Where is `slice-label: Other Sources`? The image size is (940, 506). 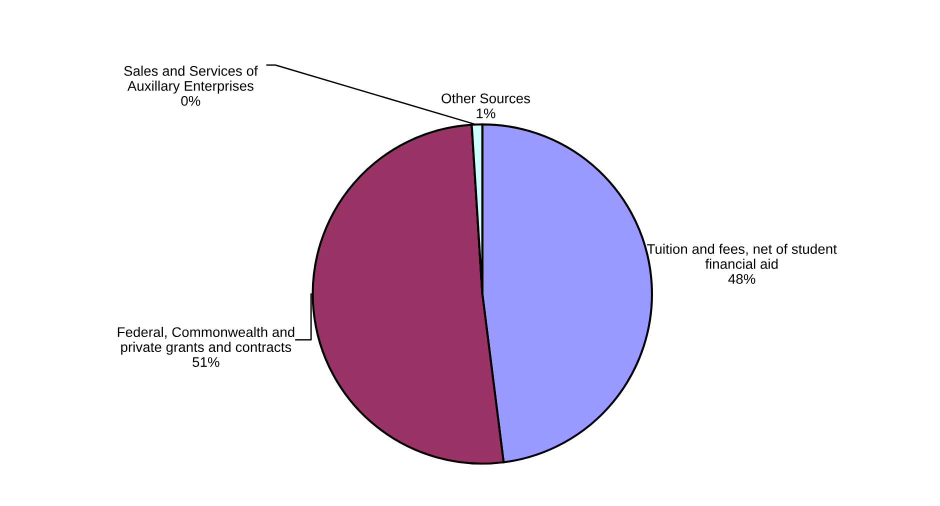
slice-label: Other Sources is located at coordinates (486, 98).